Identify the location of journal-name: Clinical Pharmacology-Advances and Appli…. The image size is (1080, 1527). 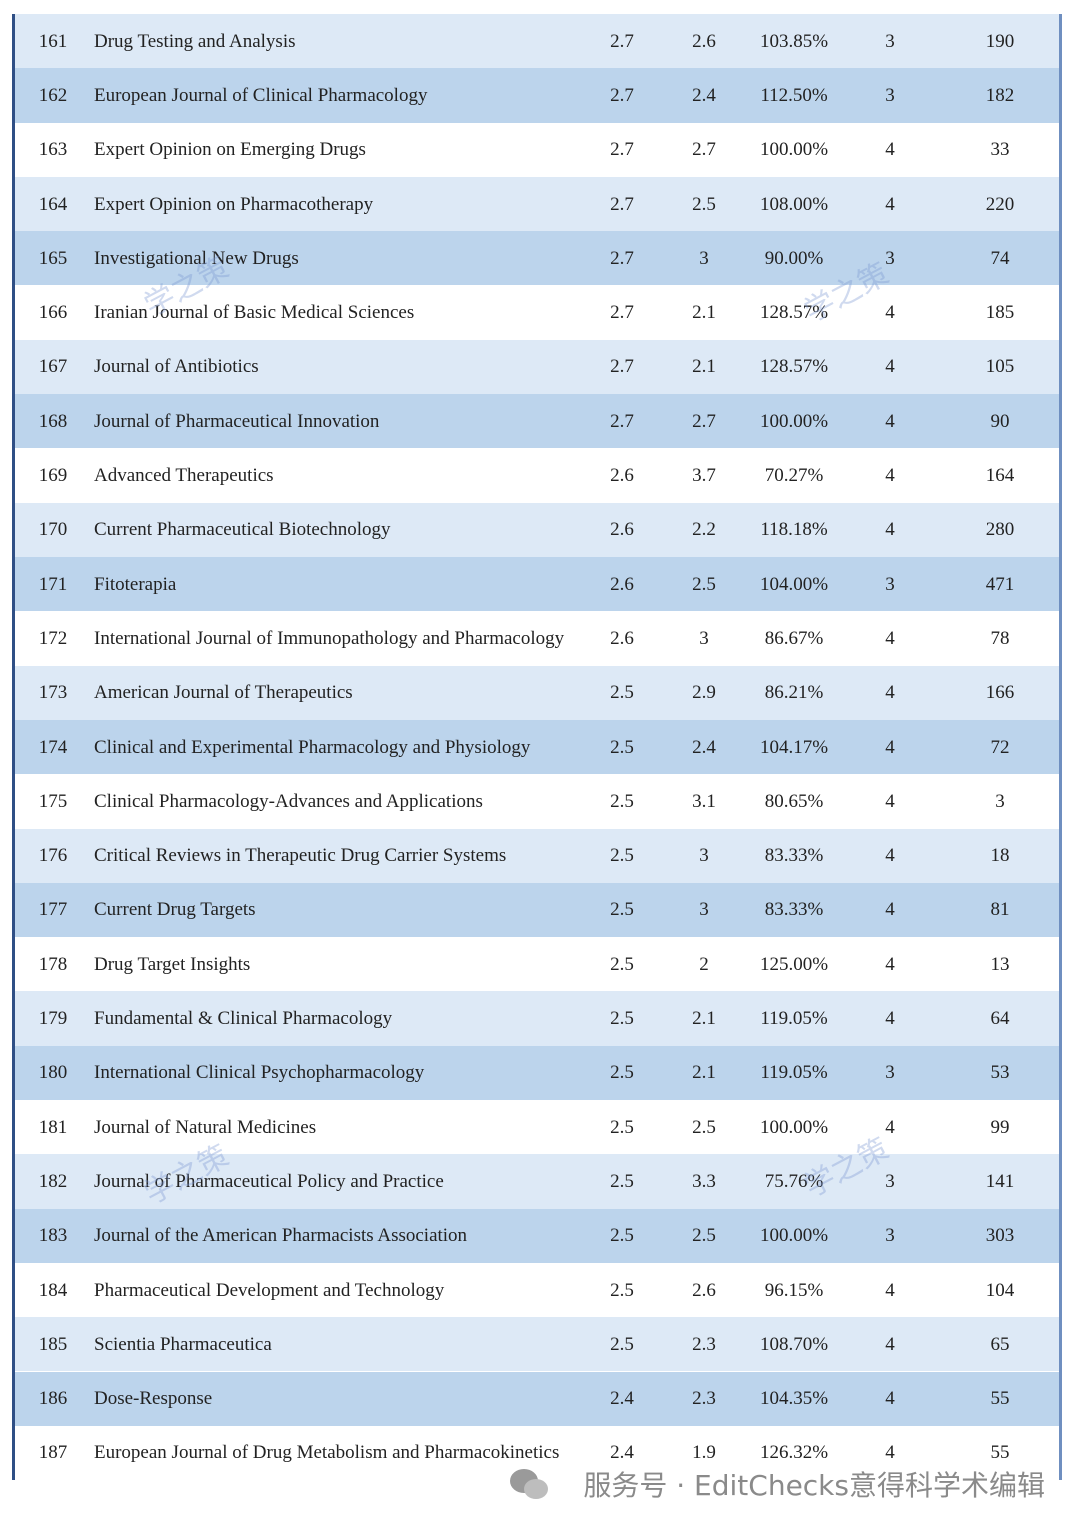
(288, 801).